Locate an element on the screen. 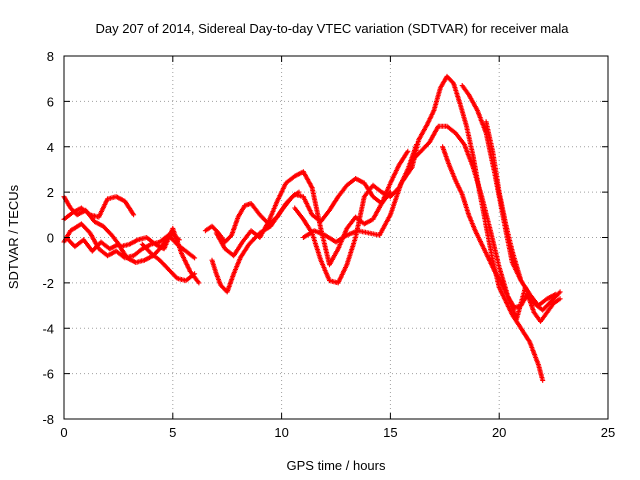  x-tick-label: 0 is located at coordinates (63, 432).